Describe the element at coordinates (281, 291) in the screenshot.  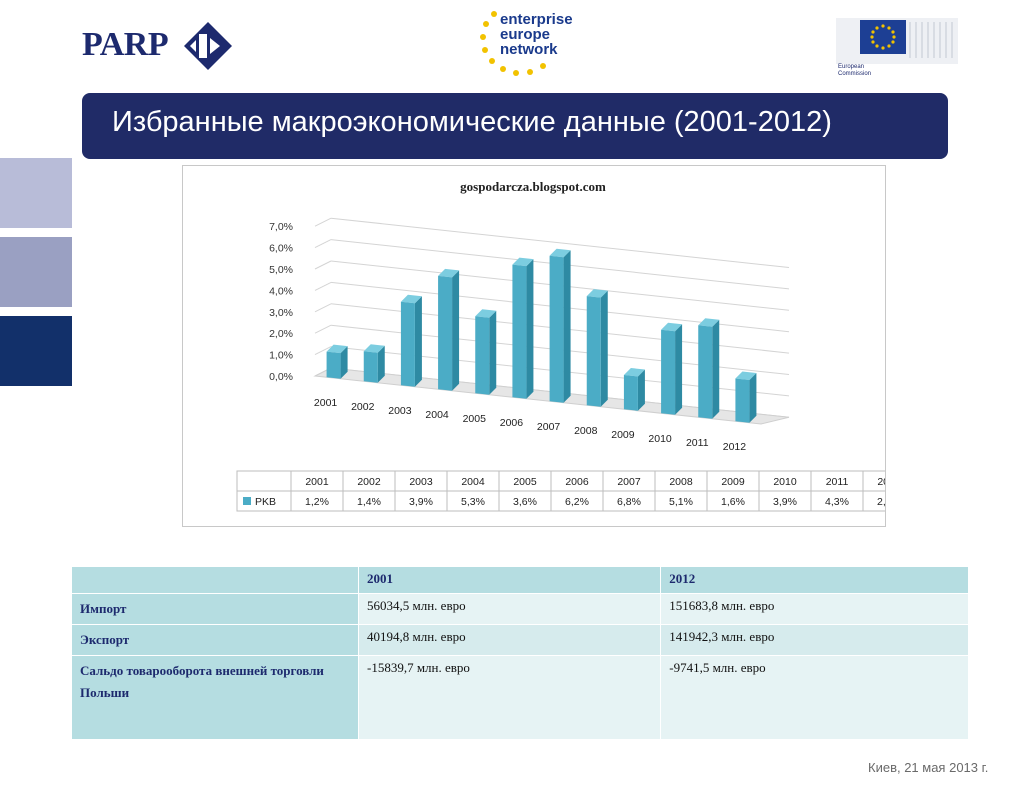
I see `y-tick-label: 4,0%` at that location.